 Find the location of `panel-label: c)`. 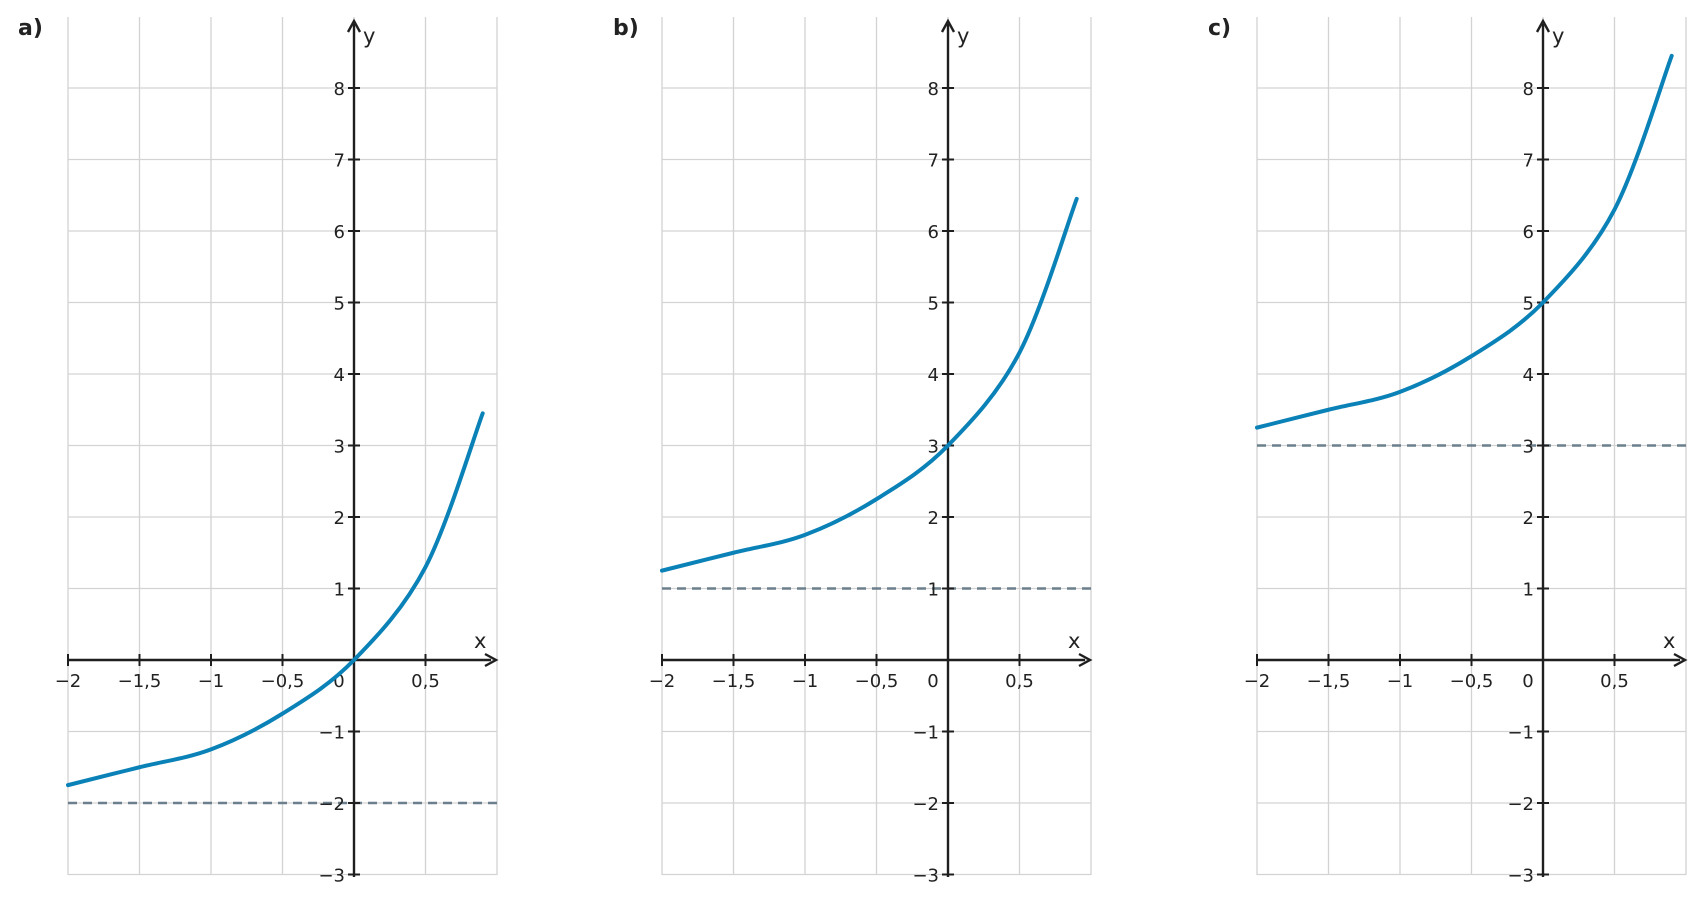

panel-label: c) is located at coordinates (1219, 28).